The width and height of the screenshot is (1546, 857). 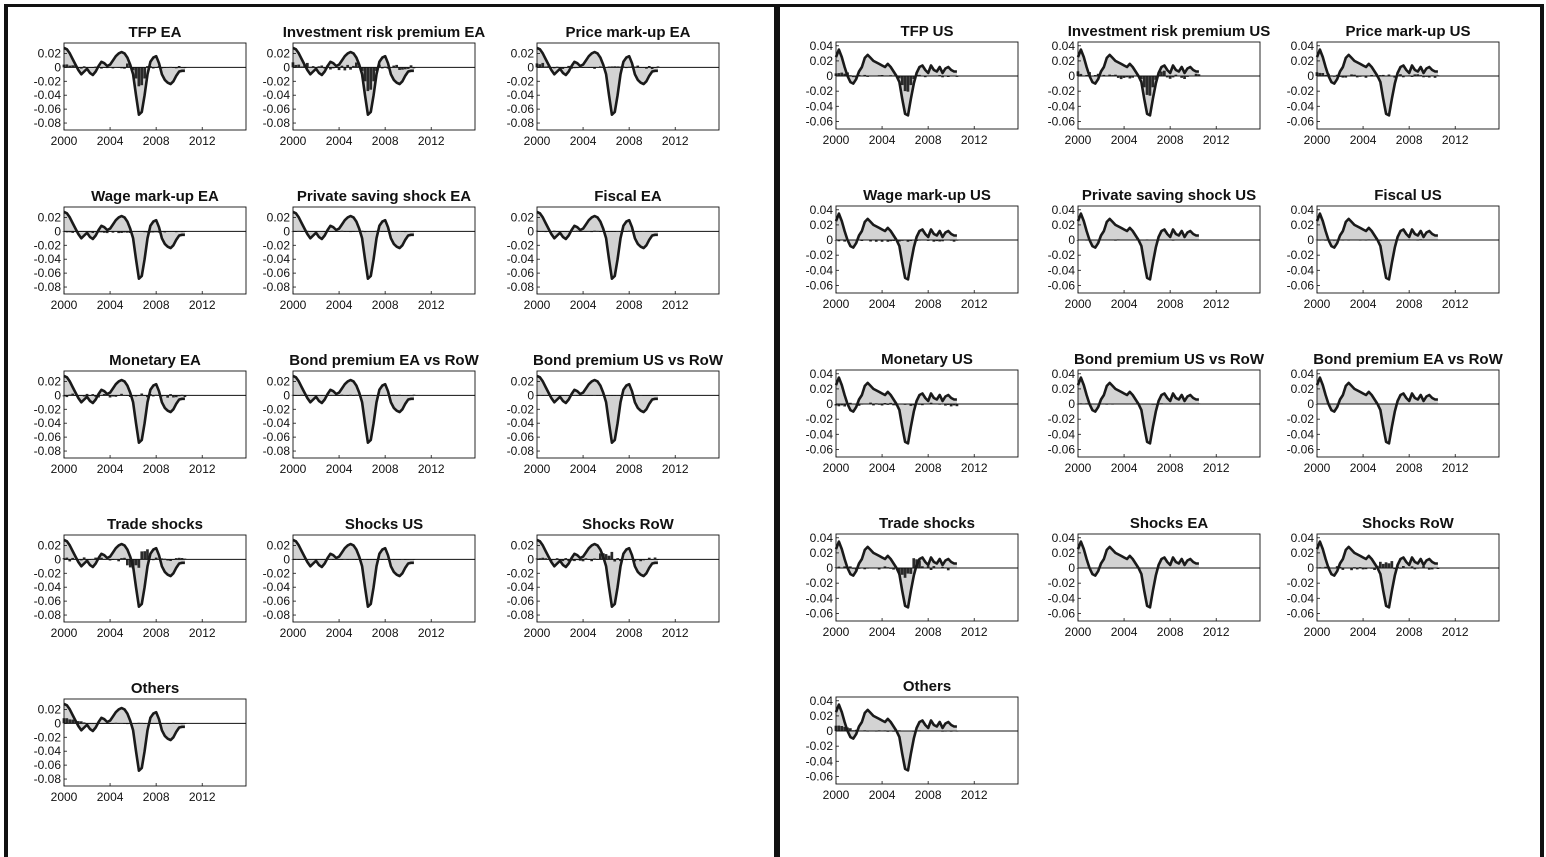 What do you see at coordinates (628, 360) in the screenshot?
I see `chart-title: Bond premium US vs RoW` at bounding box center [628, 360].